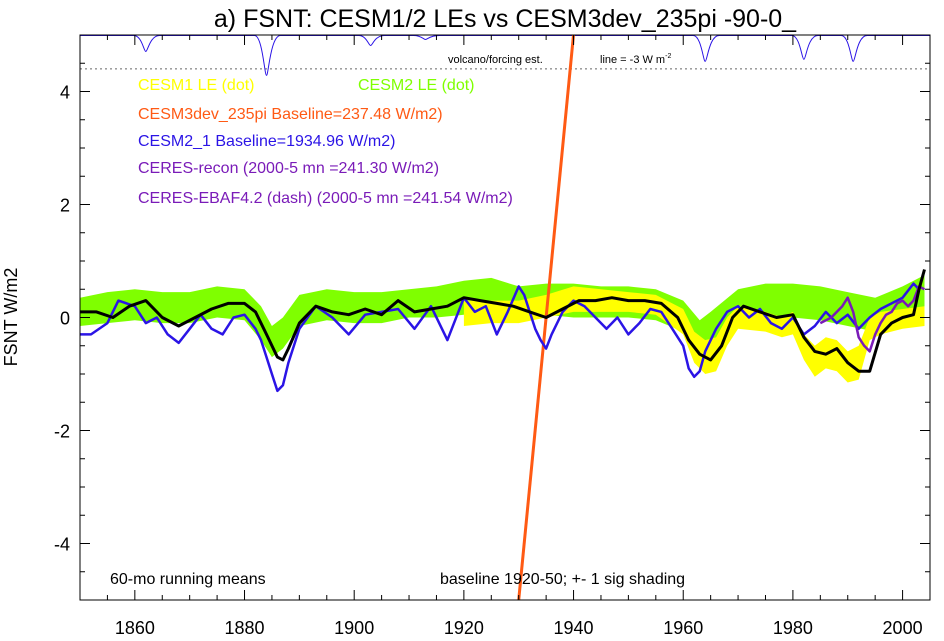 This screenshot has width=944, height=641. What do you see at coordinates (903, 628) in the screenshot?
I see `x-tick-label: 2000` at bounding box center [903, 628].